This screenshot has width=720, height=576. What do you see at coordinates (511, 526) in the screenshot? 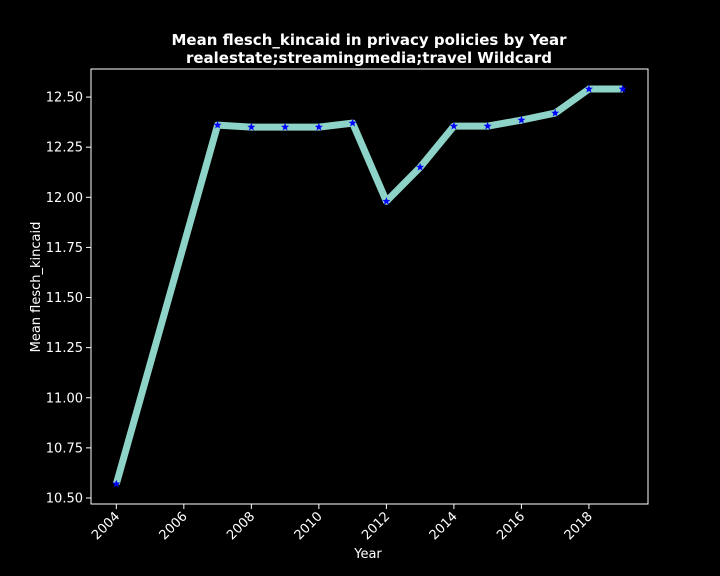
I see `x-tick-label: 2016` at bounding box center [511, 526].